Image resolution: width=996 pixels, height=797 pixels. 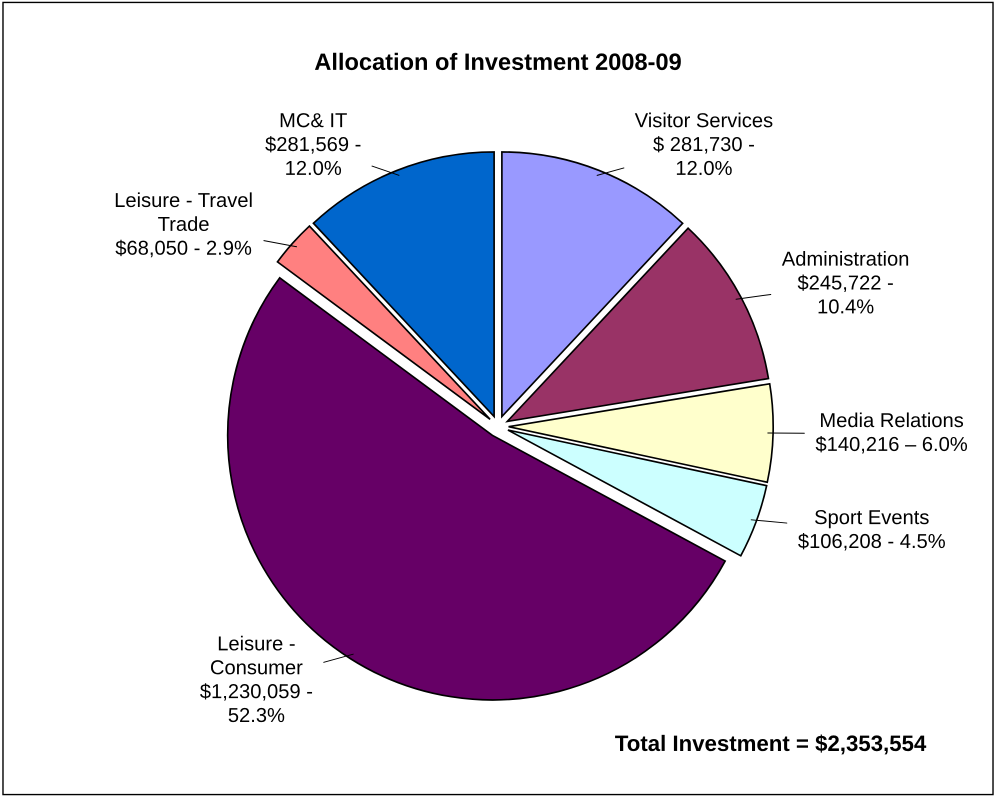 What do you see at coordinates (703, 120) in the screenshot?
I see `slice-label: Visitor Services` at bounding box center [703, 120].